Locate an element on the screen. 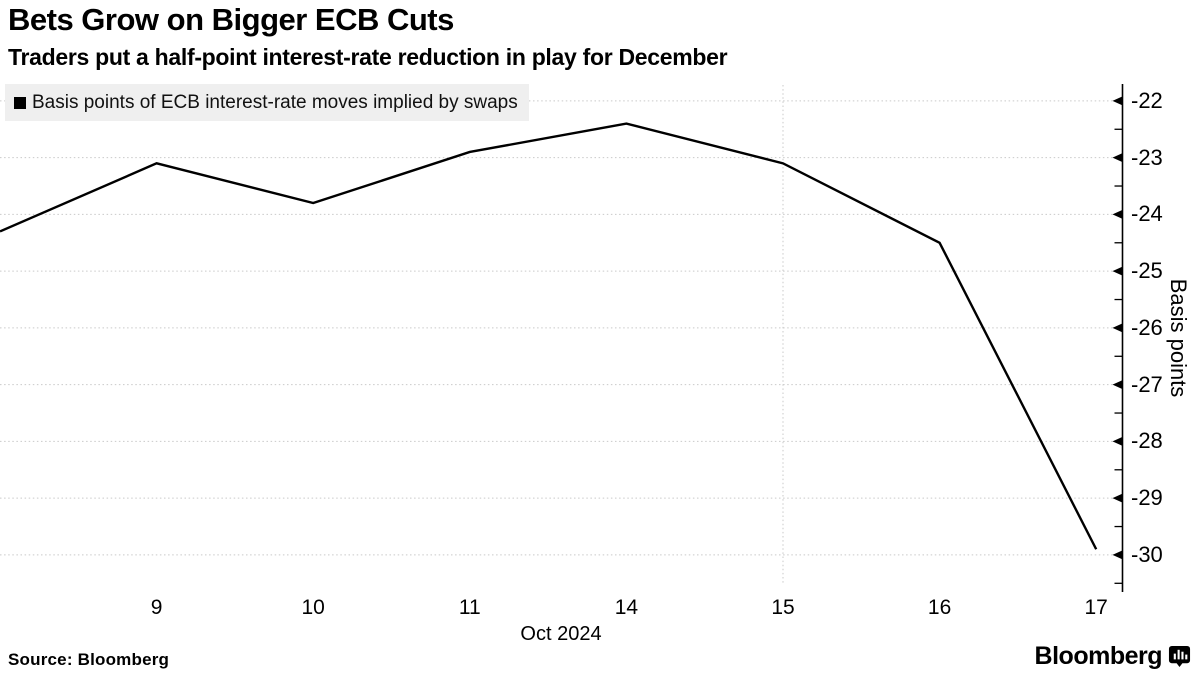 The image size is (1200, 675). bloomberg-logo: Bloomberg is located at coordinates (1113, 656).